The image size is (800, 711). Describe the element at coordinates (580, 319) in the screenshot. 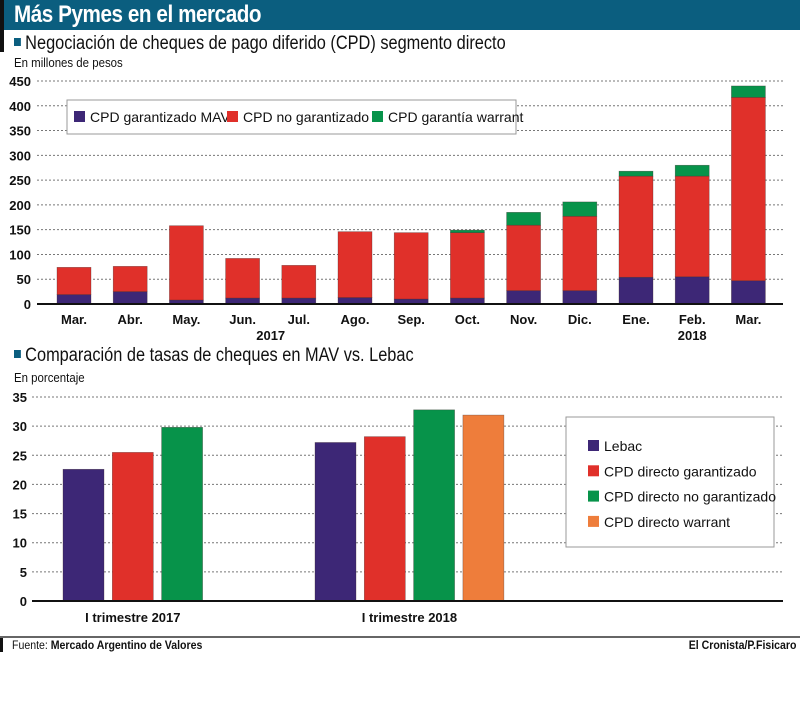

I see `x-tick-label: Dic.` at that location.